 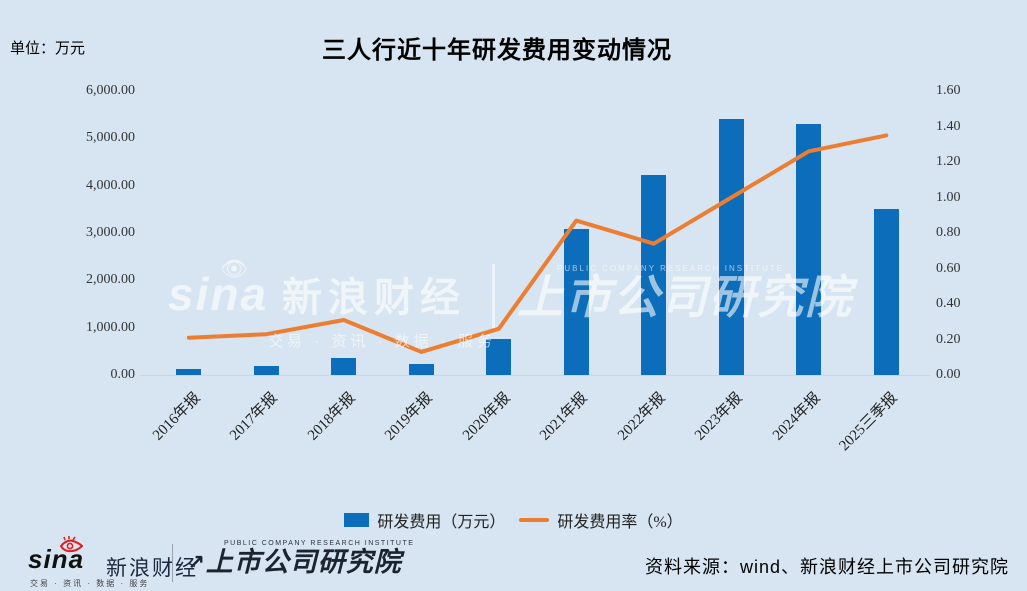 What do you see at coordinates (886, 292) in the screenshot?
I see `bar-2025三季报` at bounding box center [886, 292].